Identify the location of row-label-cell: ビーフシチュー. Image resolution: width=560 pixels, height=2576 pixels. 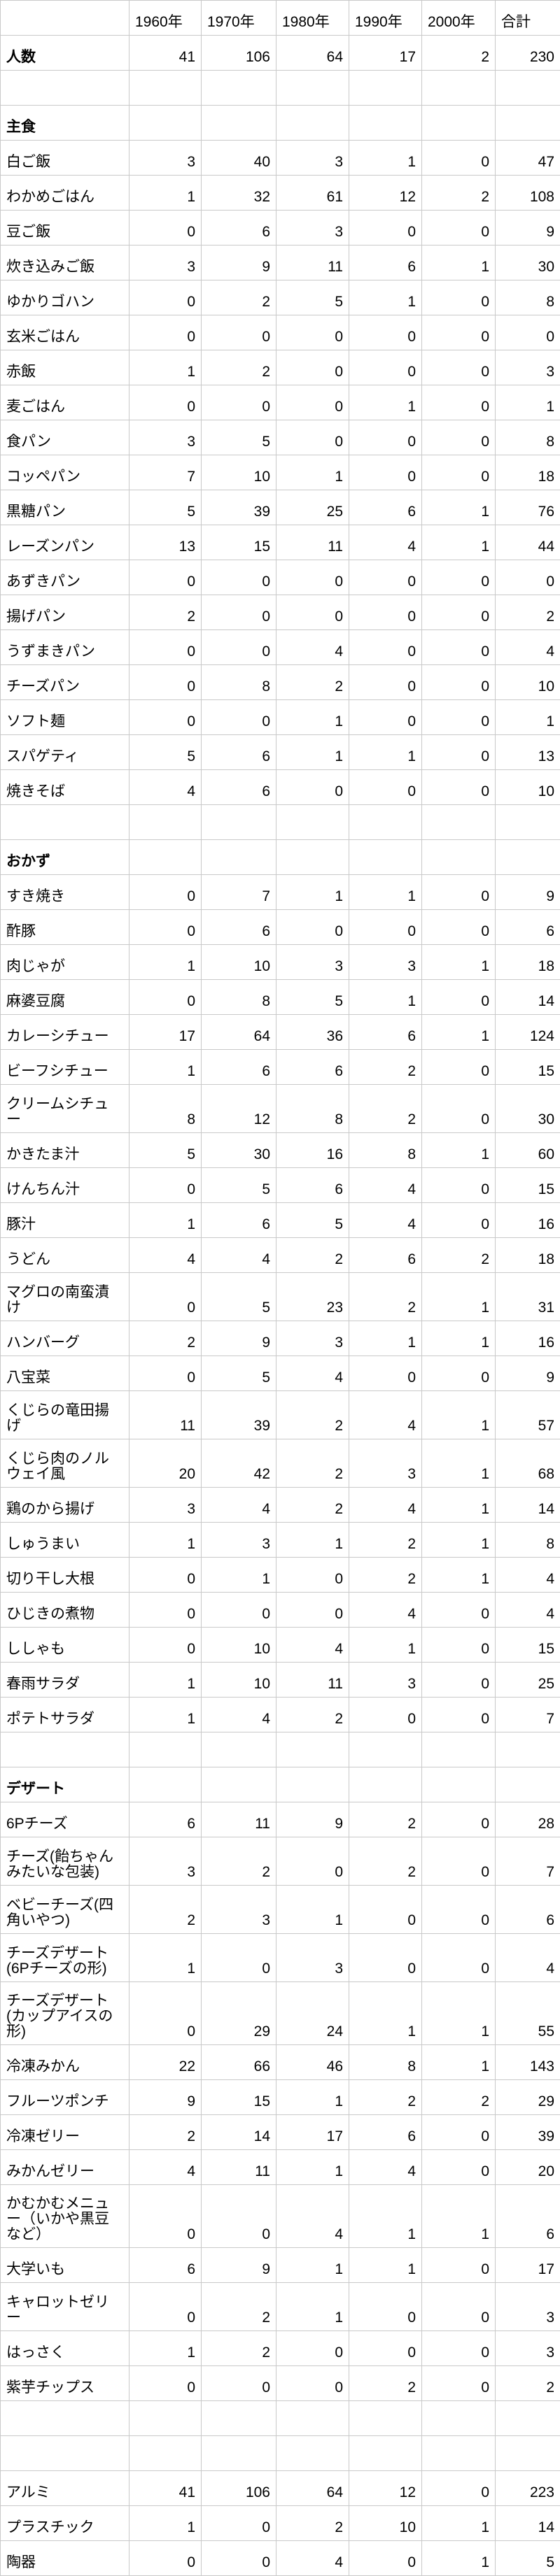
(65, 1067).